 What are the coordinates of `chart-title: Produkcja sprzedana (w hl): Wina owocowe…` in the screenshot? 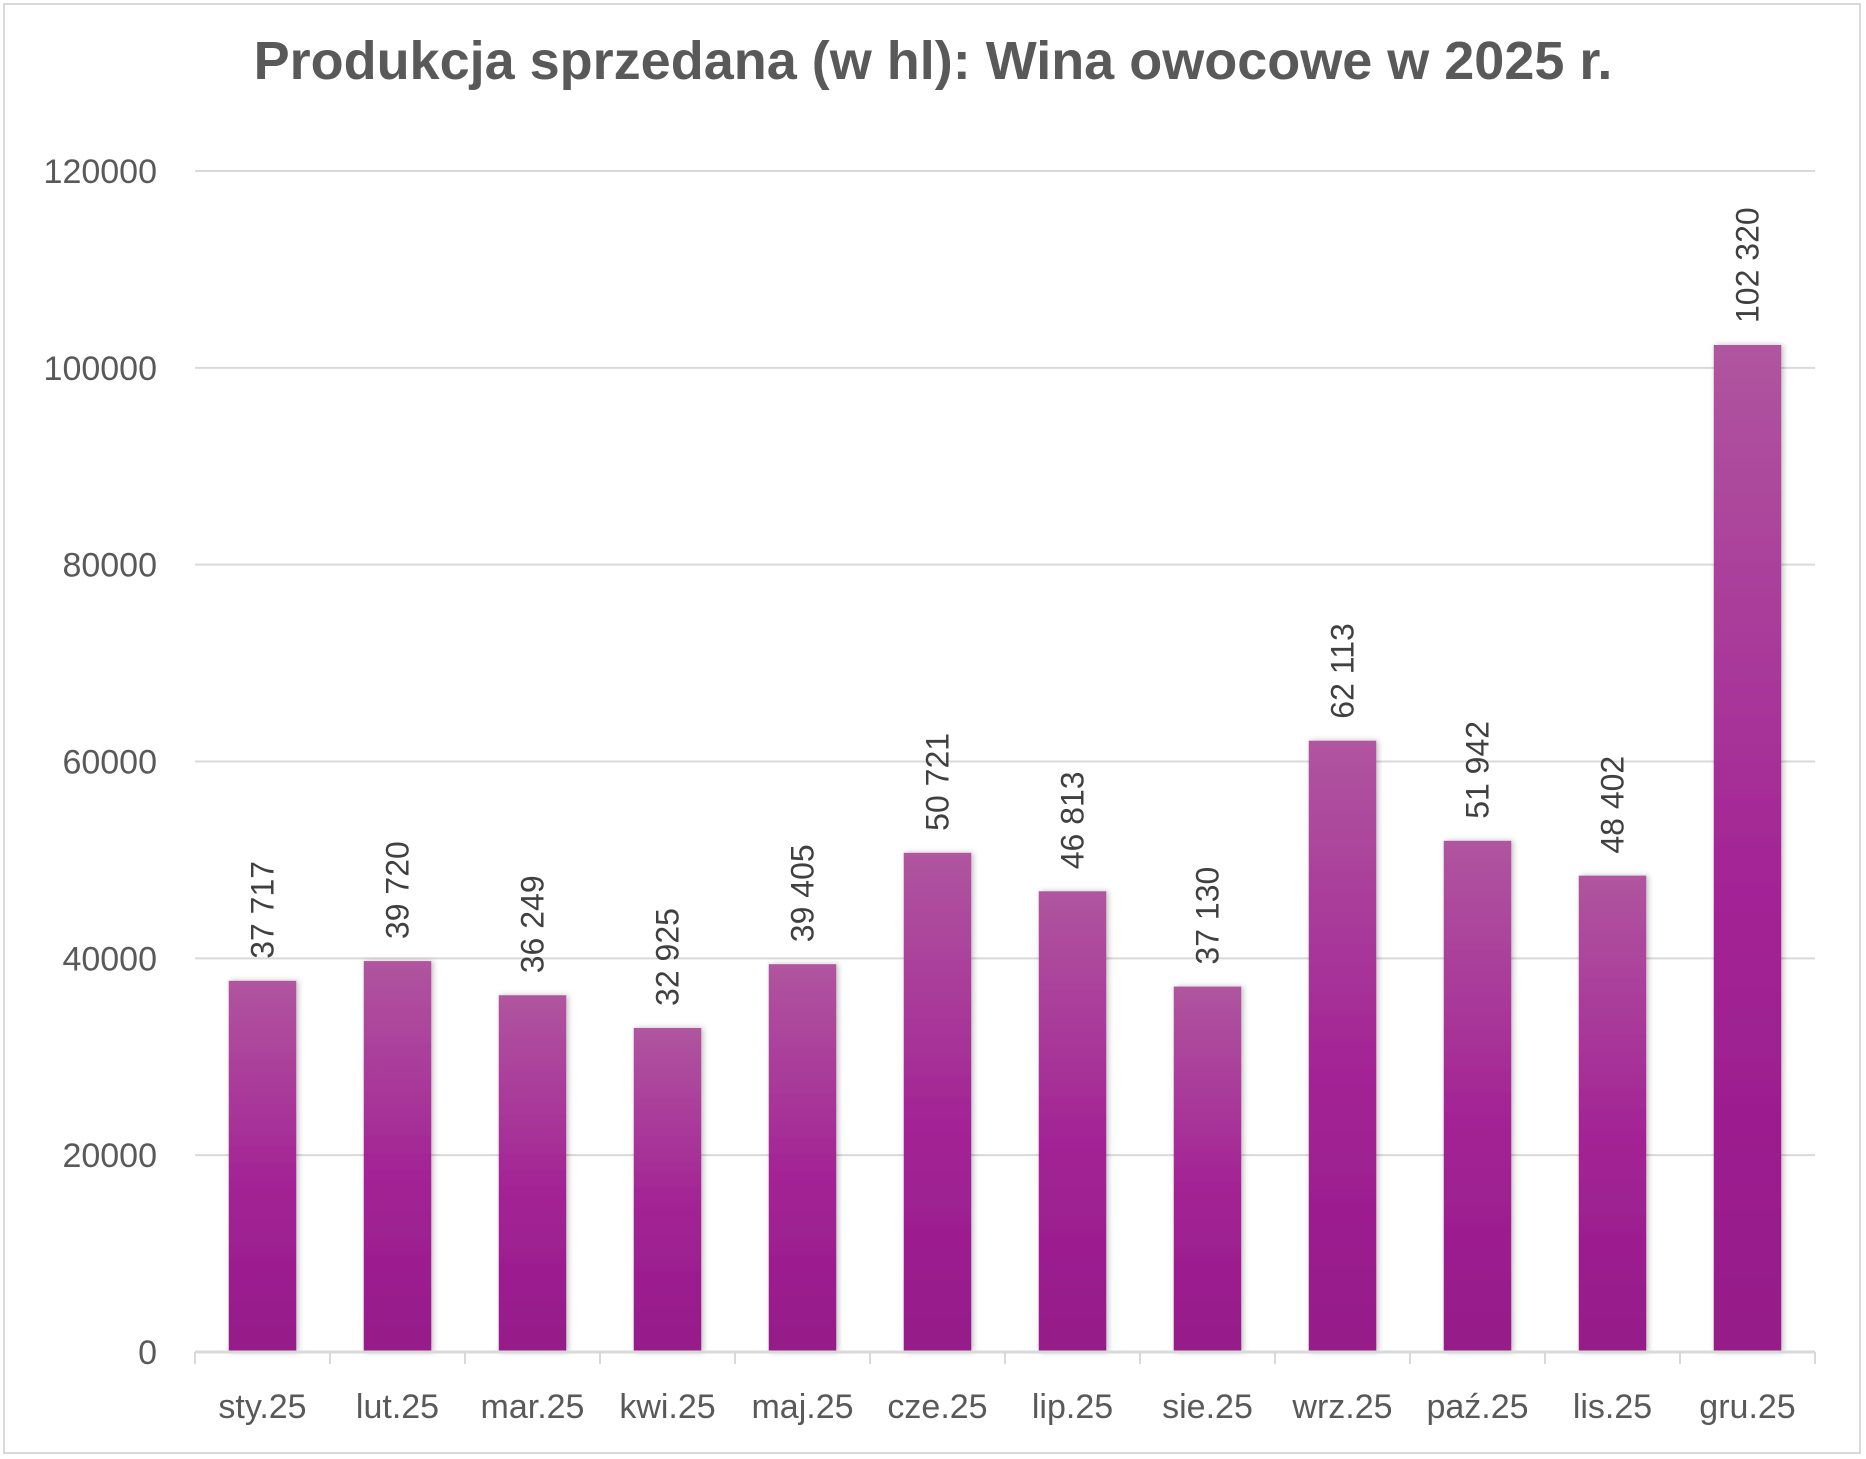 It's located at (933, 61).